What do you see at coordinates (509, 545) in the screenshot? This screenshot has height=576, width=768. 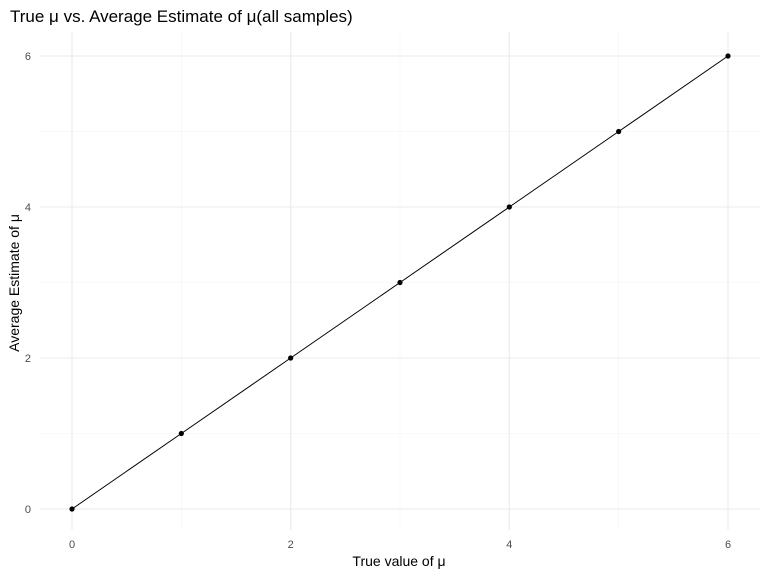 I see `x-tick-label: 4` at bounding box center [509, 545].